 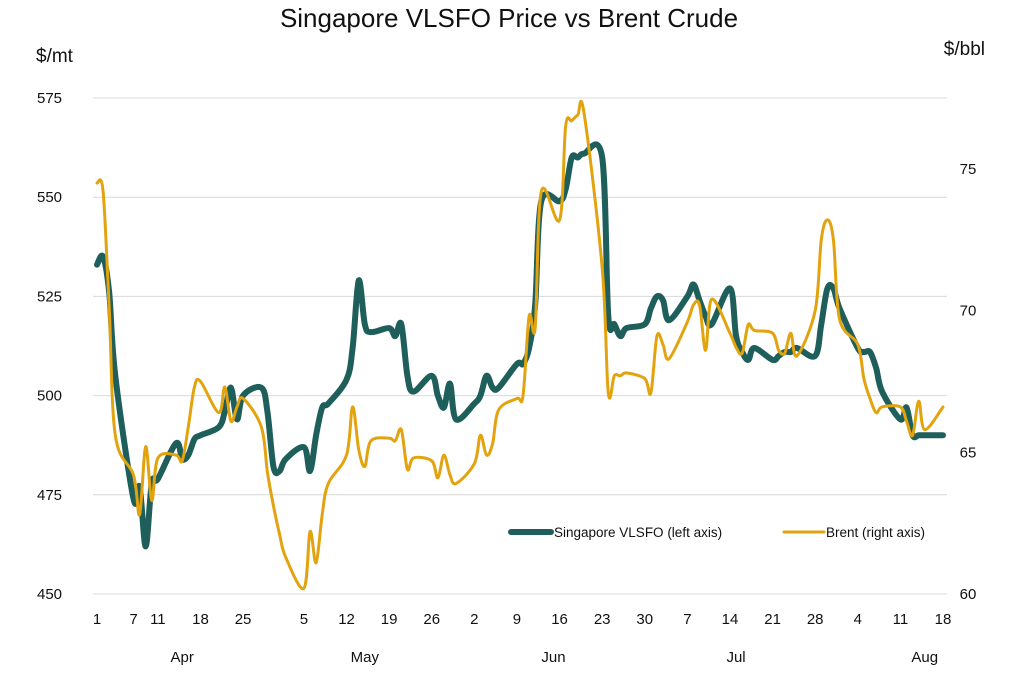 What do you see at coordinates (968, 169) in the screenshot?
I see `right-tick-label: 75` at bounding box center [968, 169].